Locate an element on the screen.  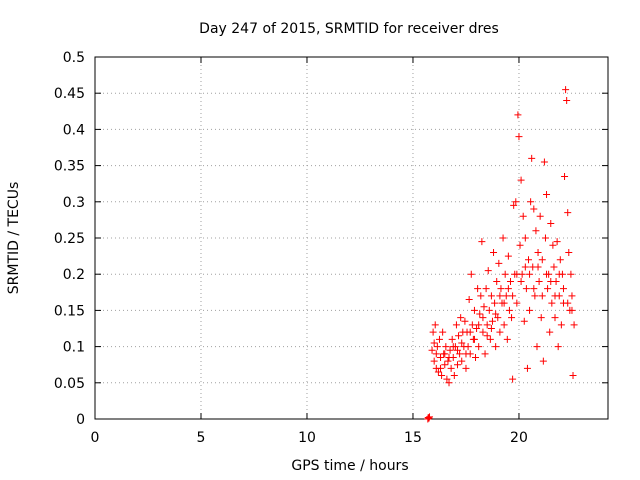
y-tick-label: 0.25 is located at coordinates (69, 239).